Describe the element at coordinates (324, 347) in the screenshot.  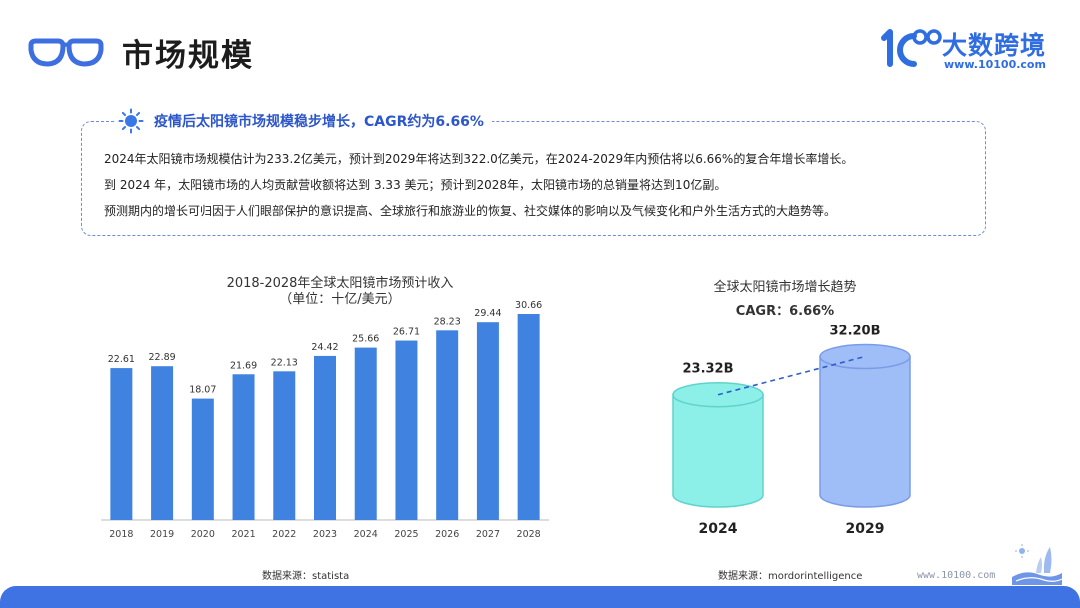
I see `bar-value-label: 24.42` at that location.